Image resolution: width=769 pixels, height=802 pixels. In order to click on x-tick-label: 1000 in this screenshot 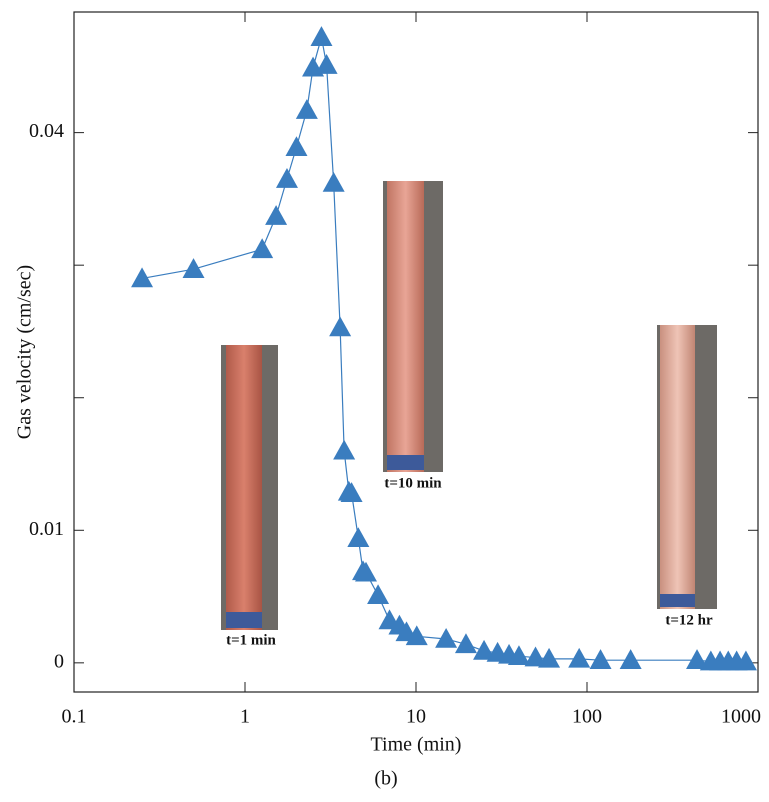, I will do `click(741, 717)`.